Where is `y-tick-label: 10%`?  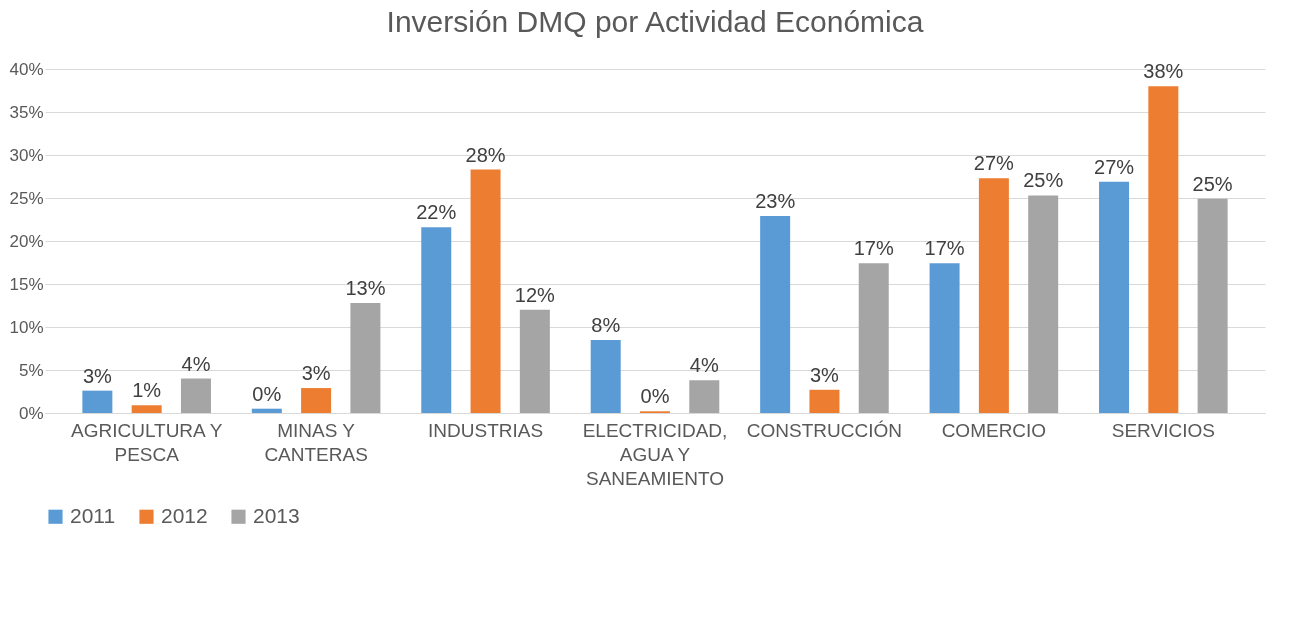
y-tick-label: 10% is located at coordinates (26, 327).